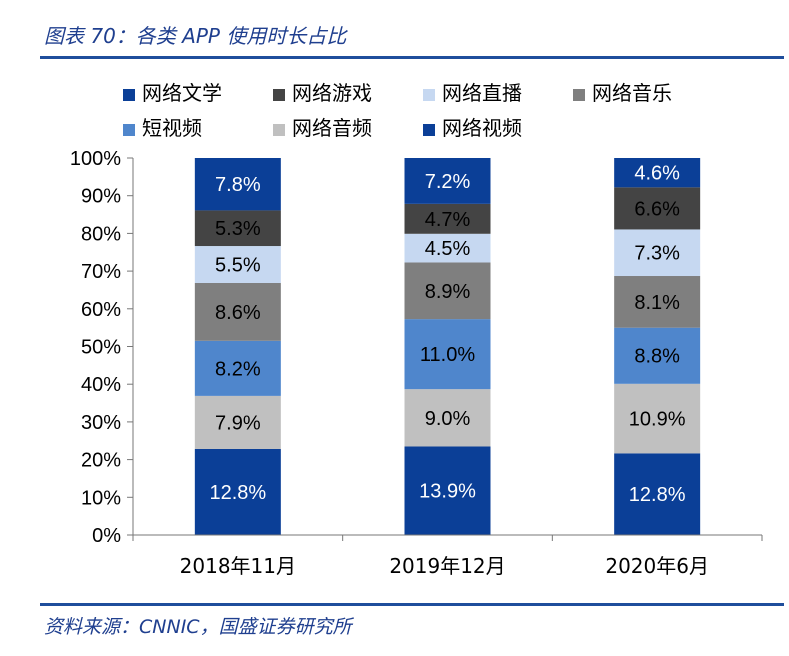 The width and height of the screenshot is (789, 656). Describe the element at coordinates (412, 57) in the screenshot. I see `top-rule` at that location.